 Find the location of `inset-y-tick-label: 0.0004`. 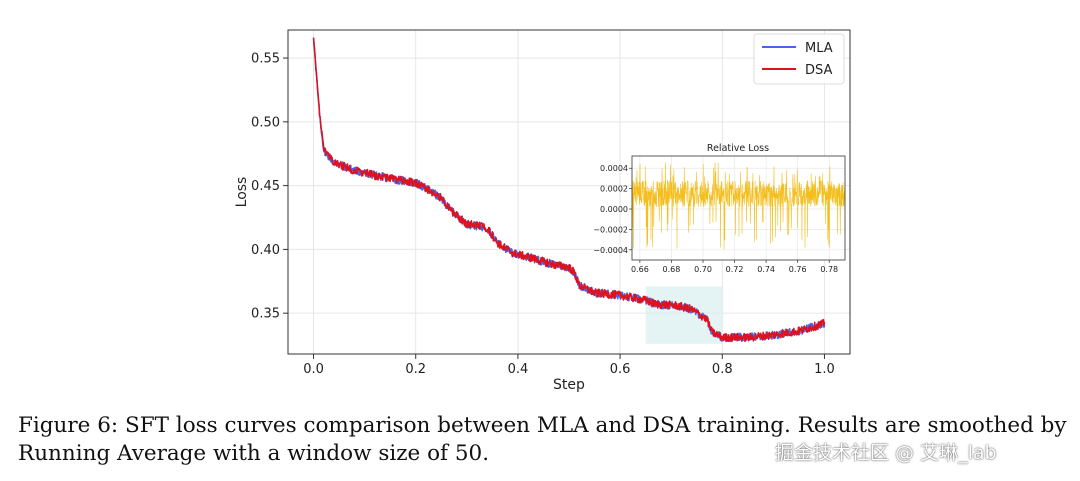

inset-y-tick-label: 0.0004 is located at coordinates (614, 168).